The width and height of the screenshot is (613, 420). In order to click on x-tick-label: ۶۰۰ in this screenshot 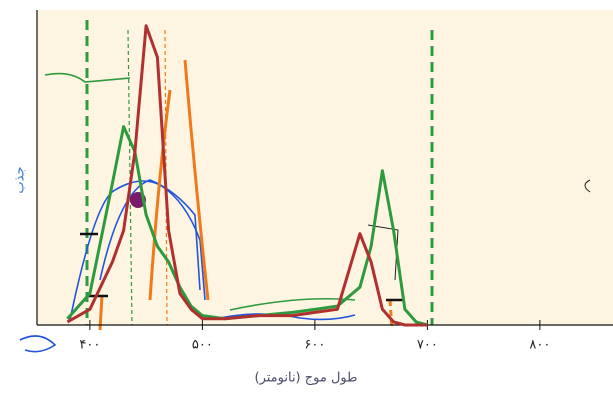, I will do `click(314, 345)`.